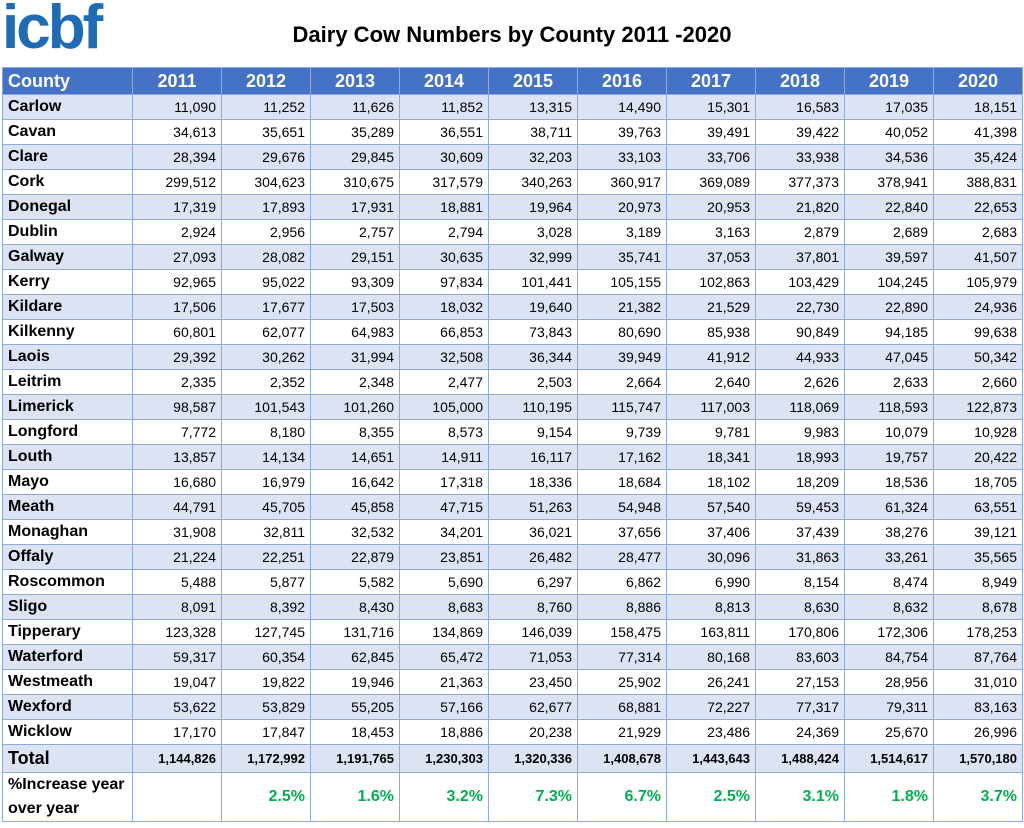  I want to click on cow-count: 55,205, so click(355, 707).